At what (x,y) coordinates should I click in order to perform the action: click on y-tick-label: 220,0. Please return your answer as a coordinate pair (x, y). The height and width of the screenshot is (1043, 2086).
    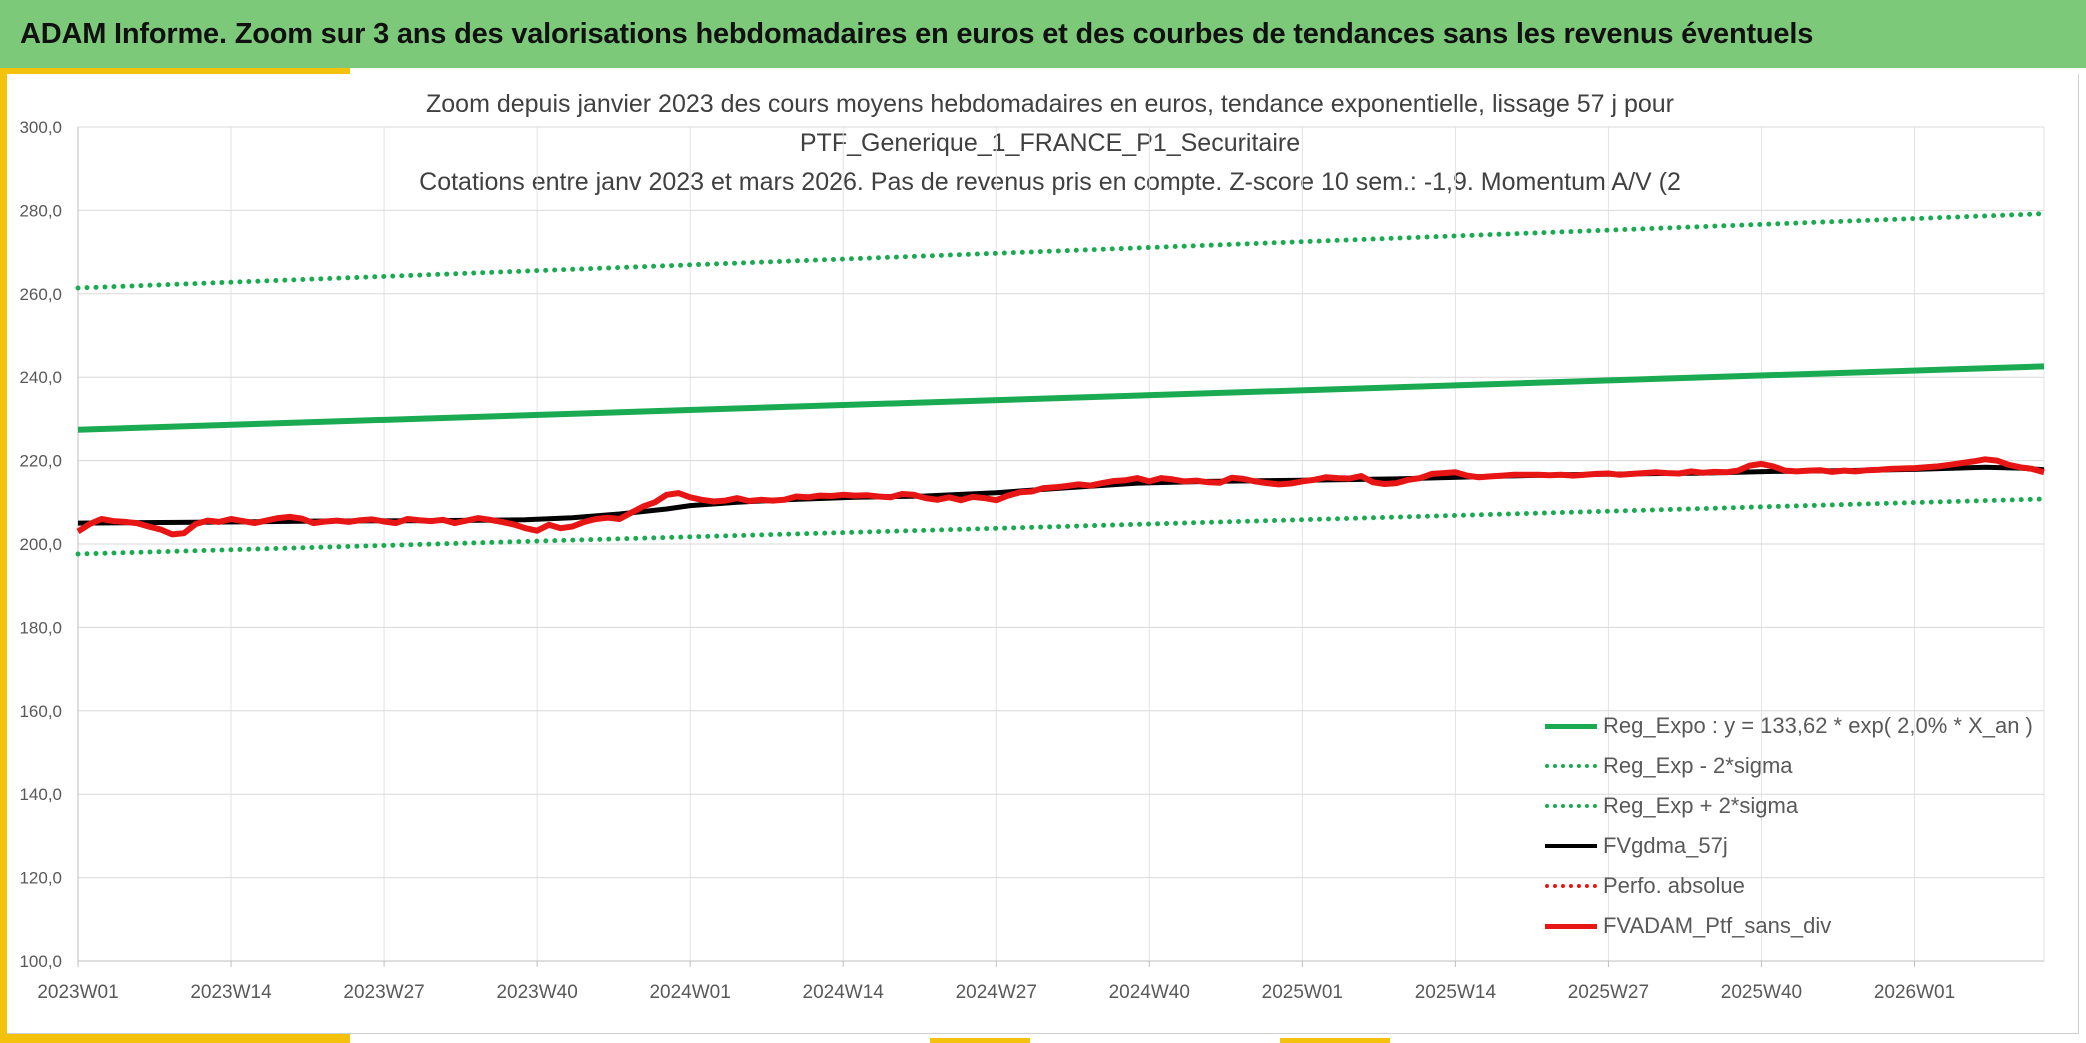
    Looking at the image, I should click on (40, 461).